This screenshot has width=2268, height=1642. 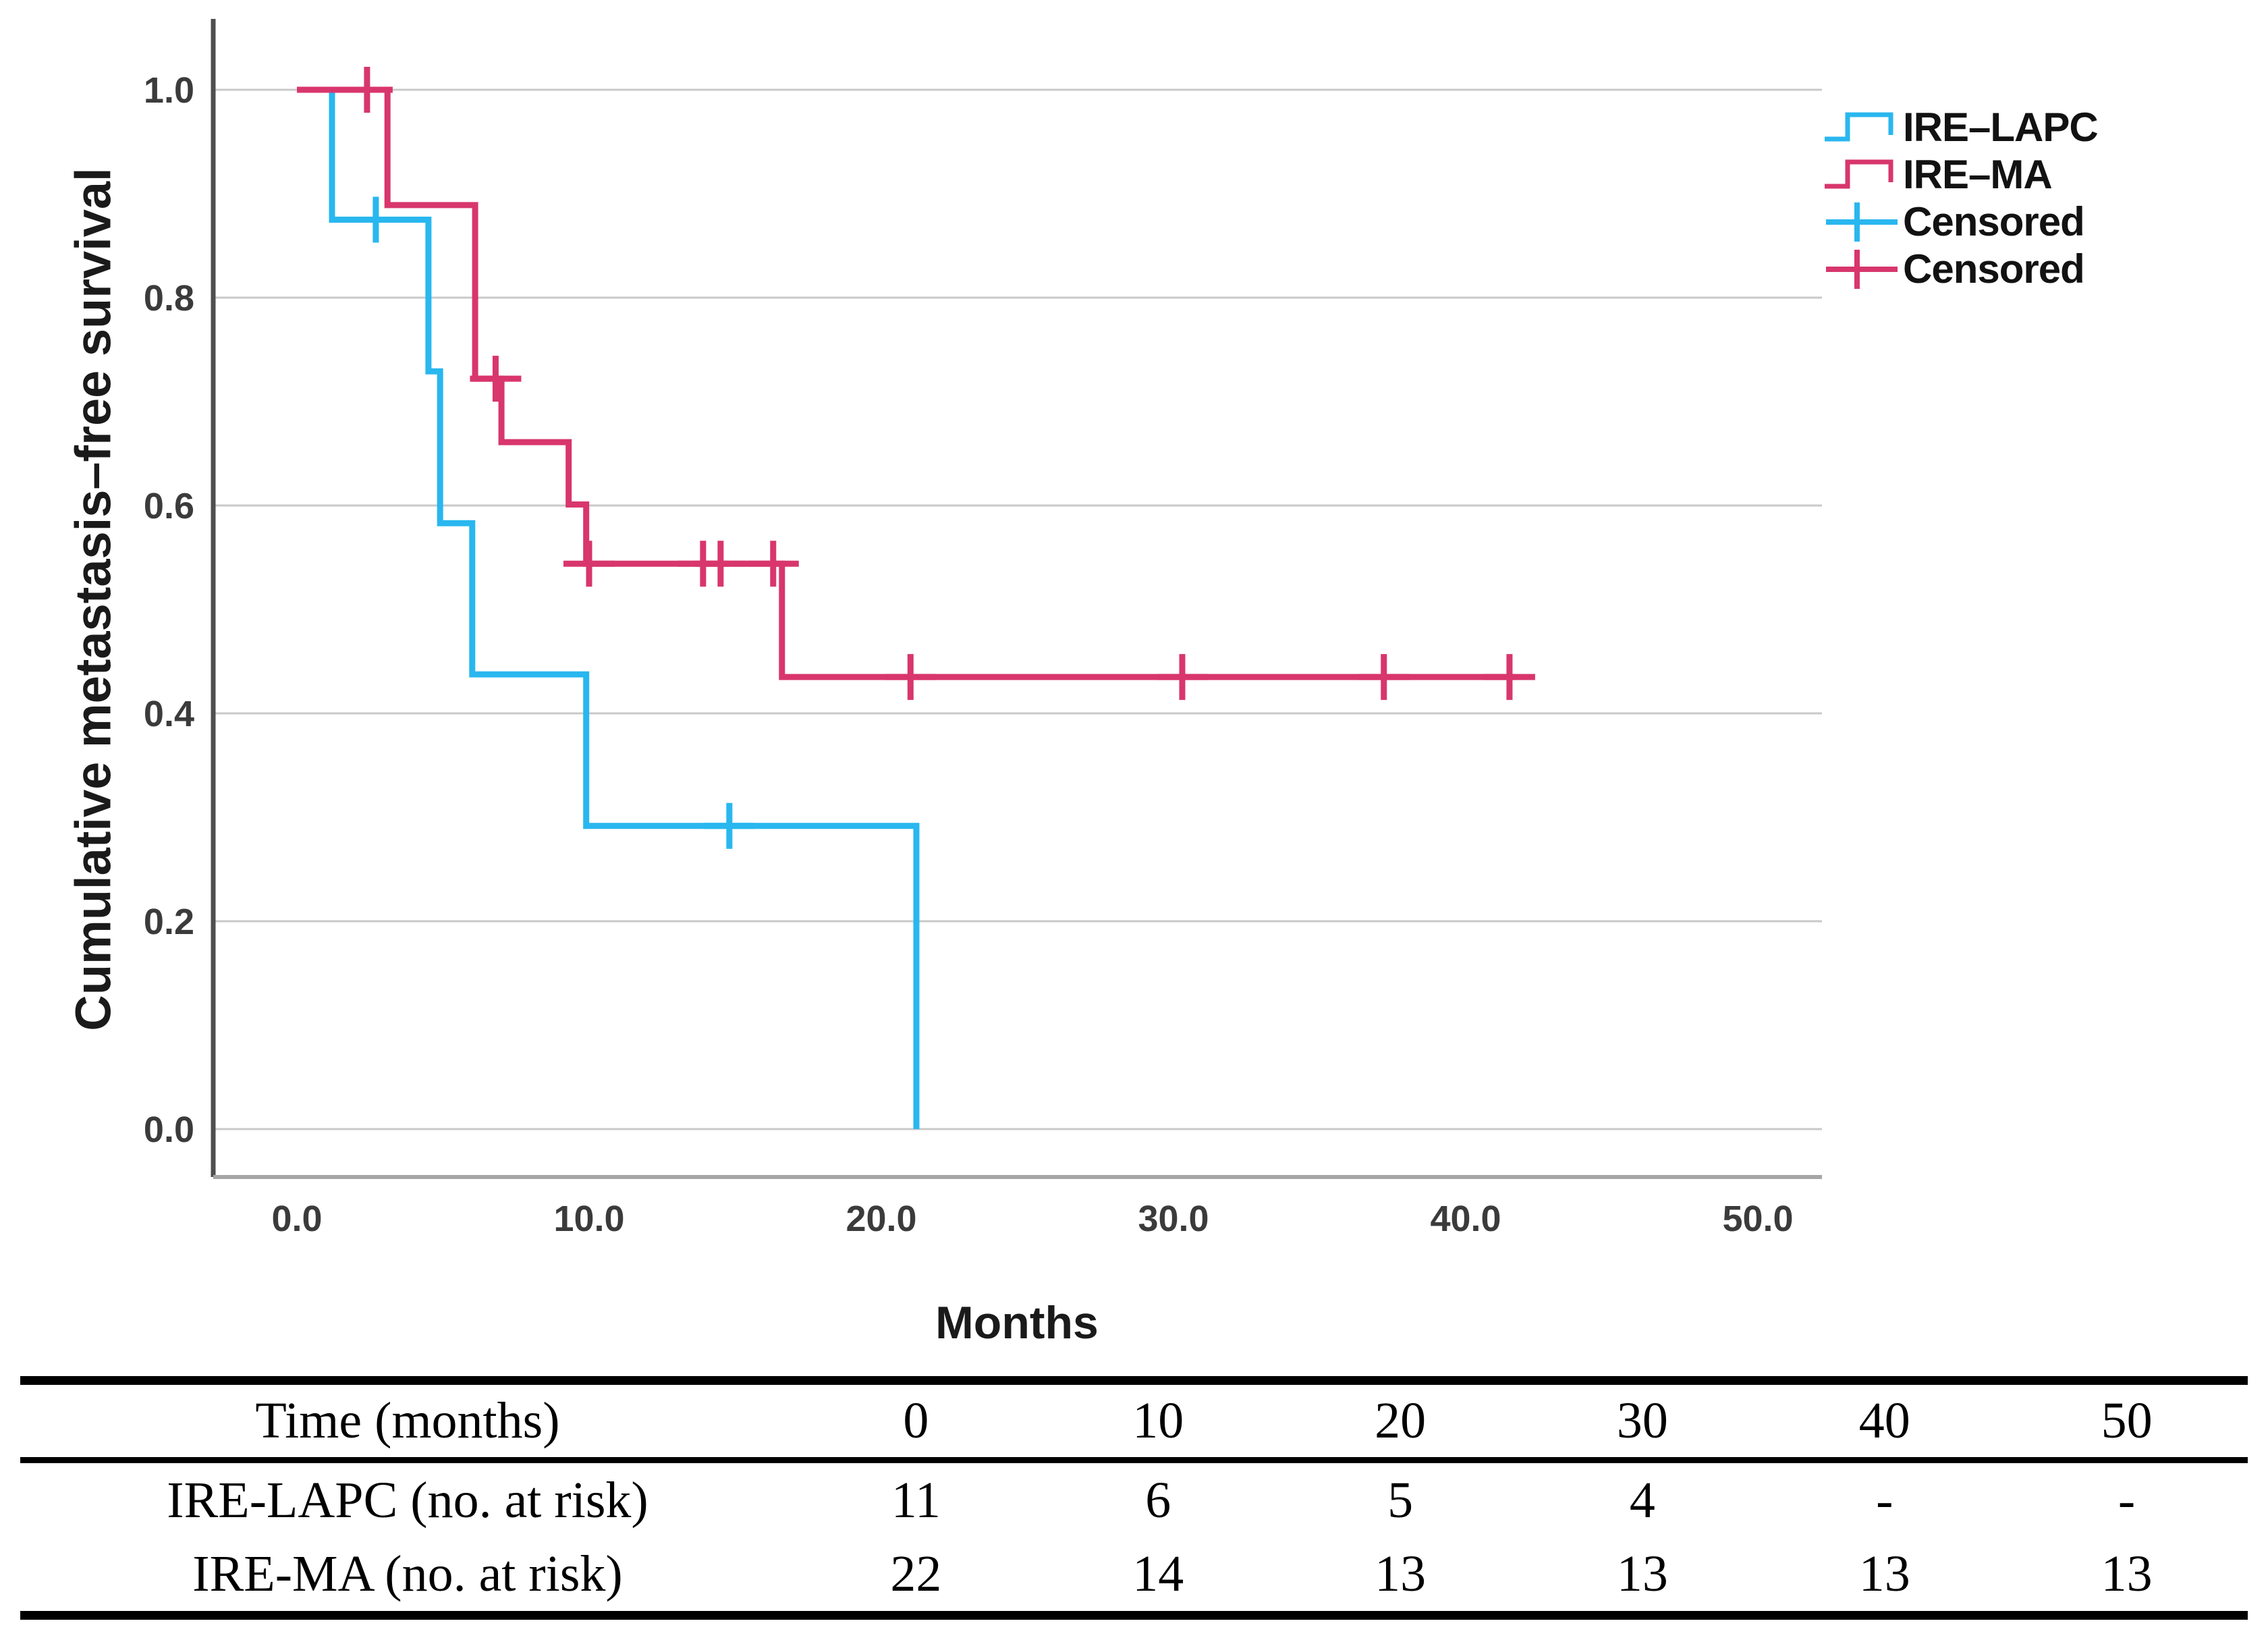 What do you see at coordinates (93, 599) in the screenshot?
I see `y-axis-title: Cumulative metastasis–free survival` at bounding box center [93, 599].